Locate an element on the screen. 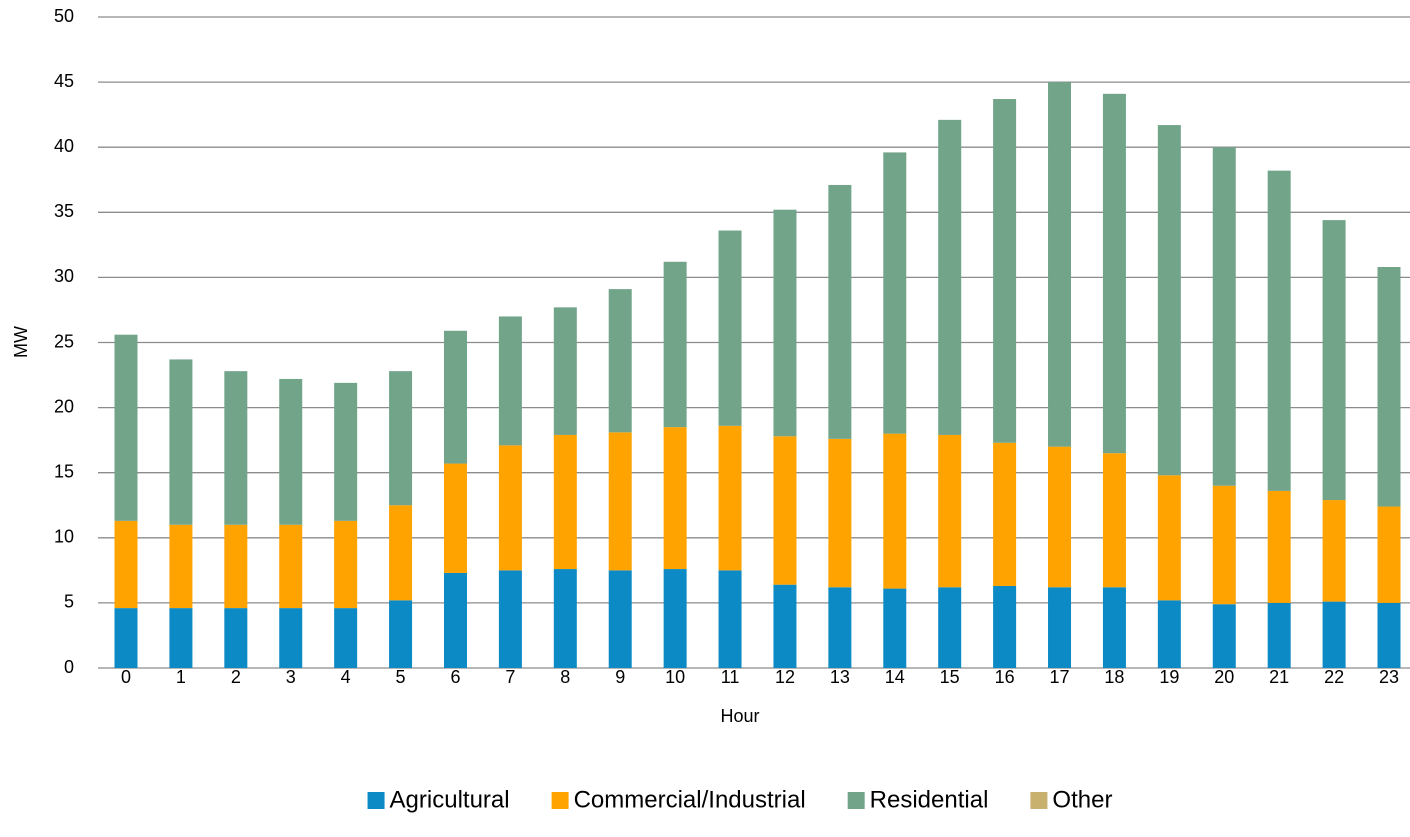  x-tick-label: 10 is located at coordinates (675, 677).